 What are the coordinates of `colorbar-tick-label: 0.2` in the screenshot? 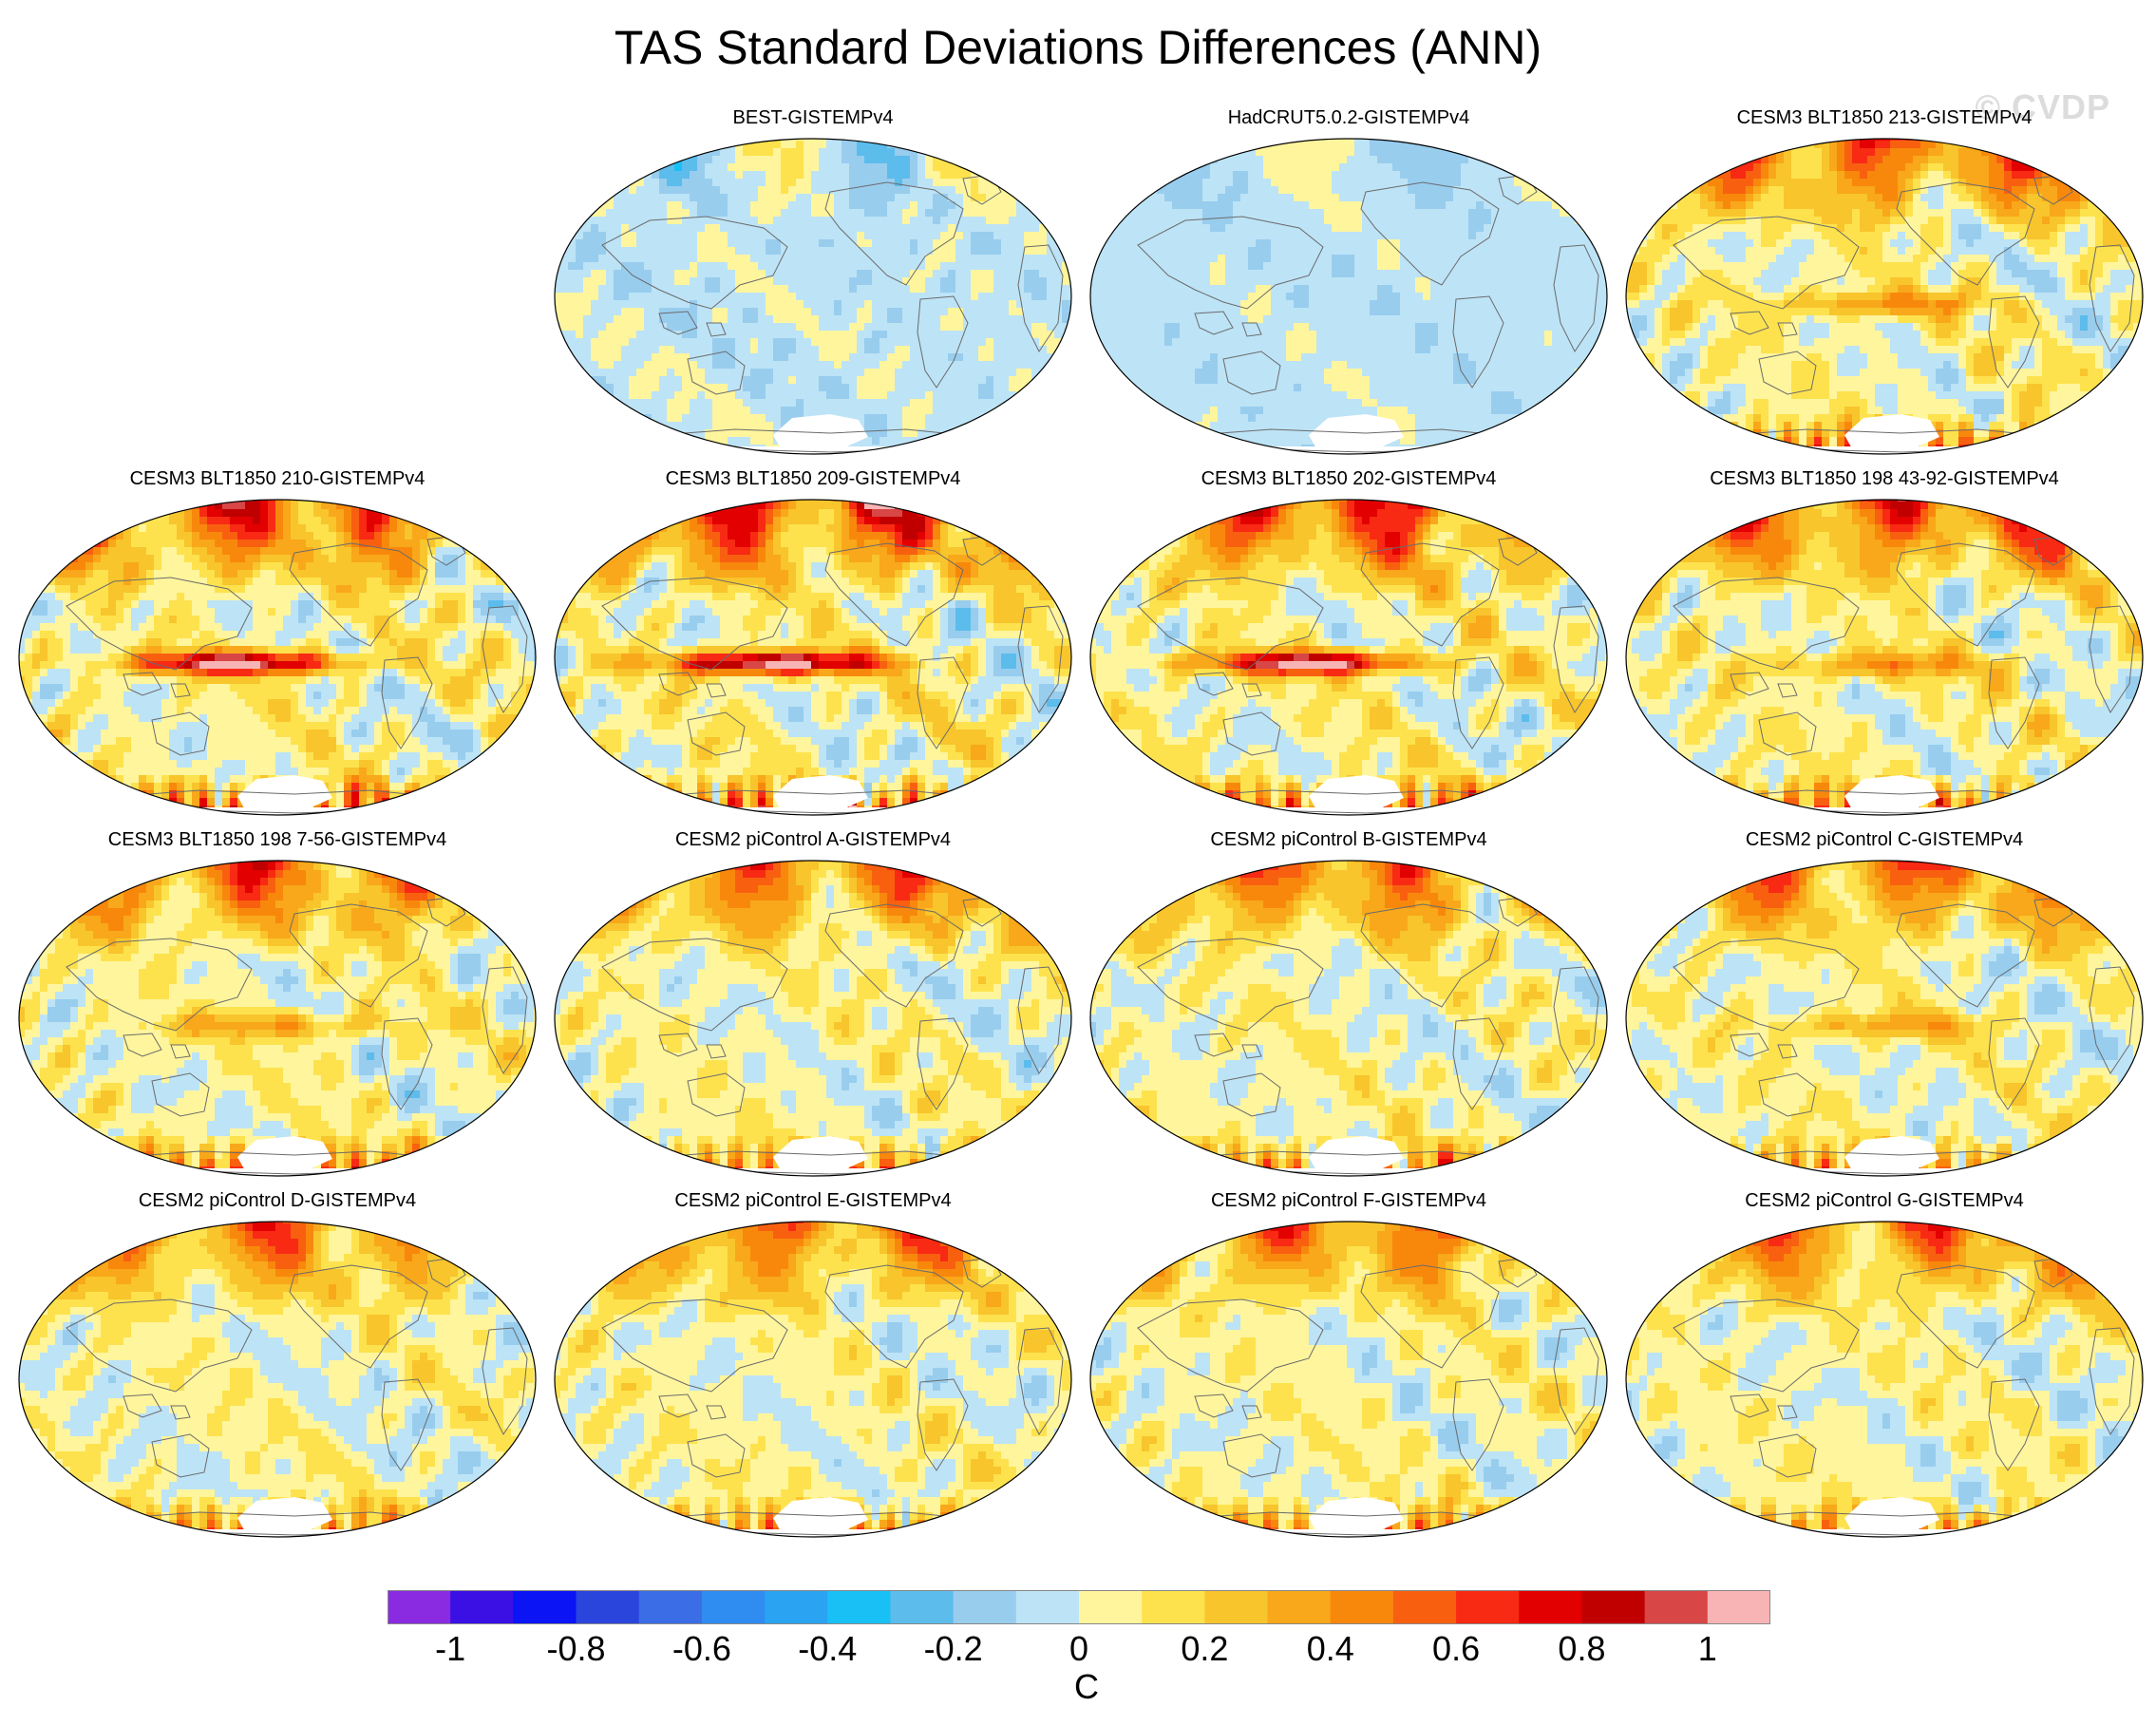 It's located at (1204, 1649).